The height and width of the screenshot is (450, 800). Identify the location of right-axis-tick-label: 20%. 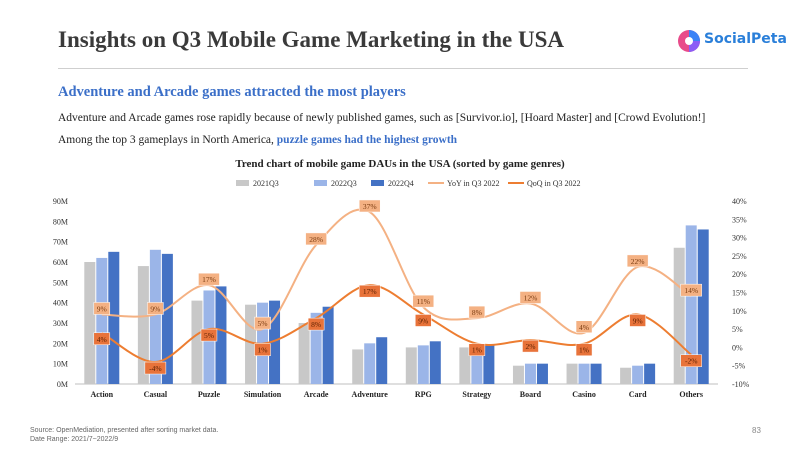
(739, 274).